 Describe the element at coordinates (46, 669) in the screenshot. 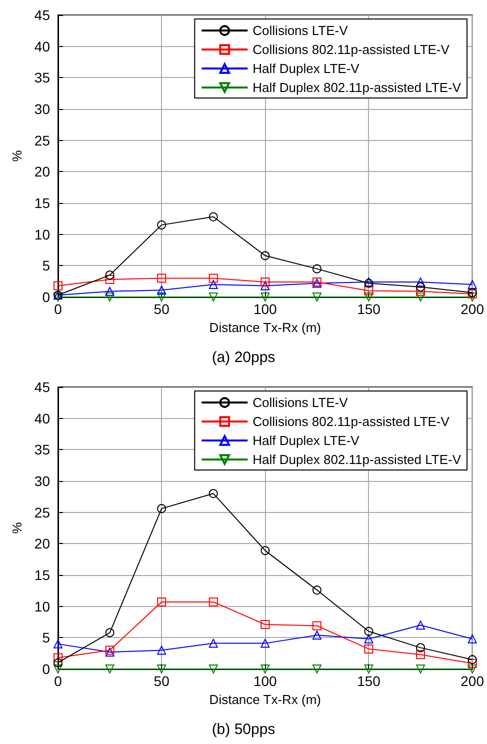

I see `y-tick-label: 0` at that location.